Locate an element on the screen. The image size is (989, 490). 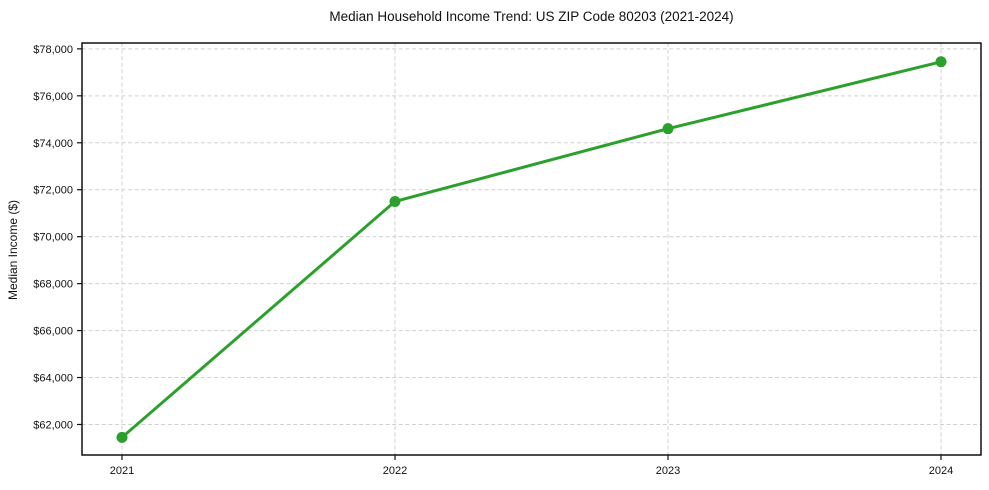
y-tick-label: $78,000 is located at coordinates (53, 50).